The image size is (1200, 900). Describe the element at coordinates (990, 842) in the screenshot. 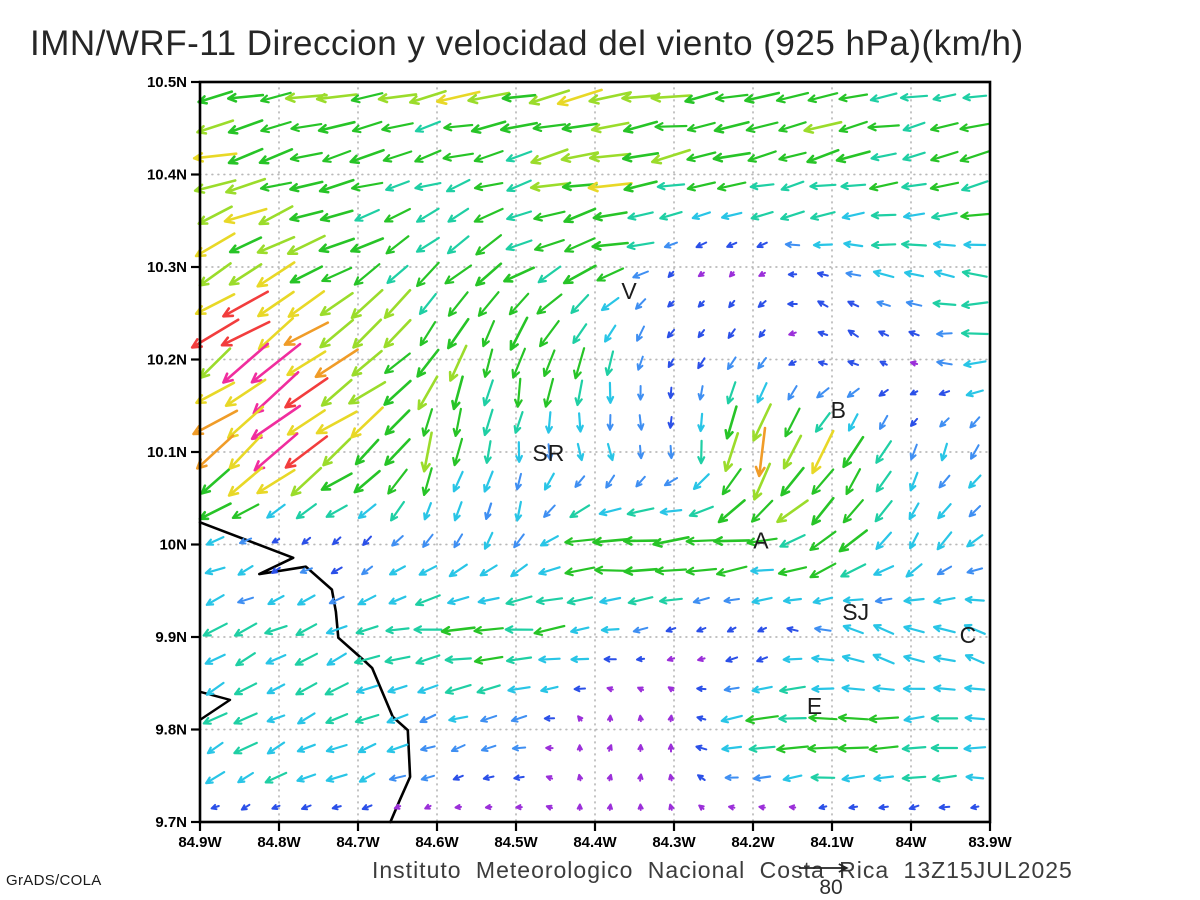

I see `x-tick-label: 83.9W` at that location.